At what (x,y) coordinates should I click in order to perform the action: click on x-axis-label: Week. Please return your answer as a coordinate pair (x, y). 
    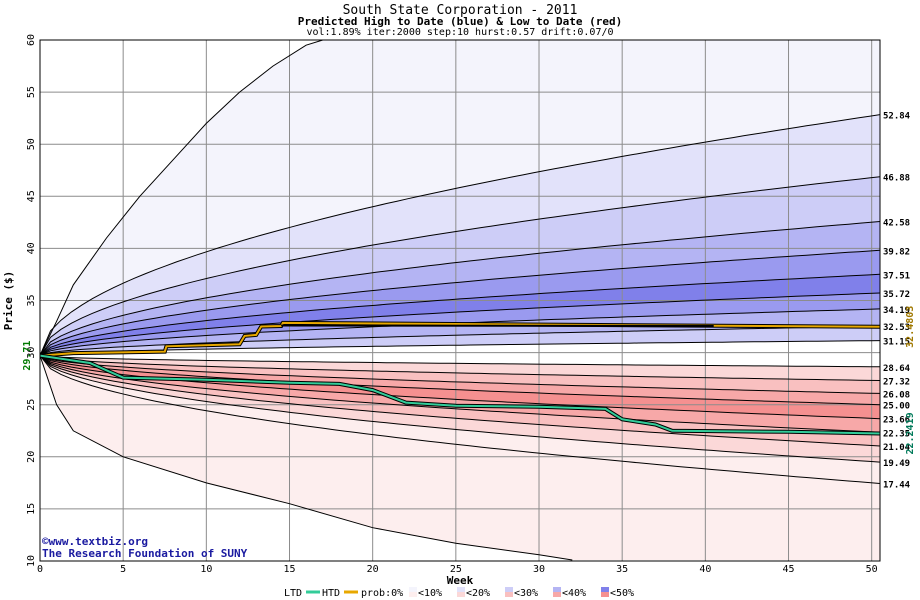
    Looking at the image, I should click on (460, 580).